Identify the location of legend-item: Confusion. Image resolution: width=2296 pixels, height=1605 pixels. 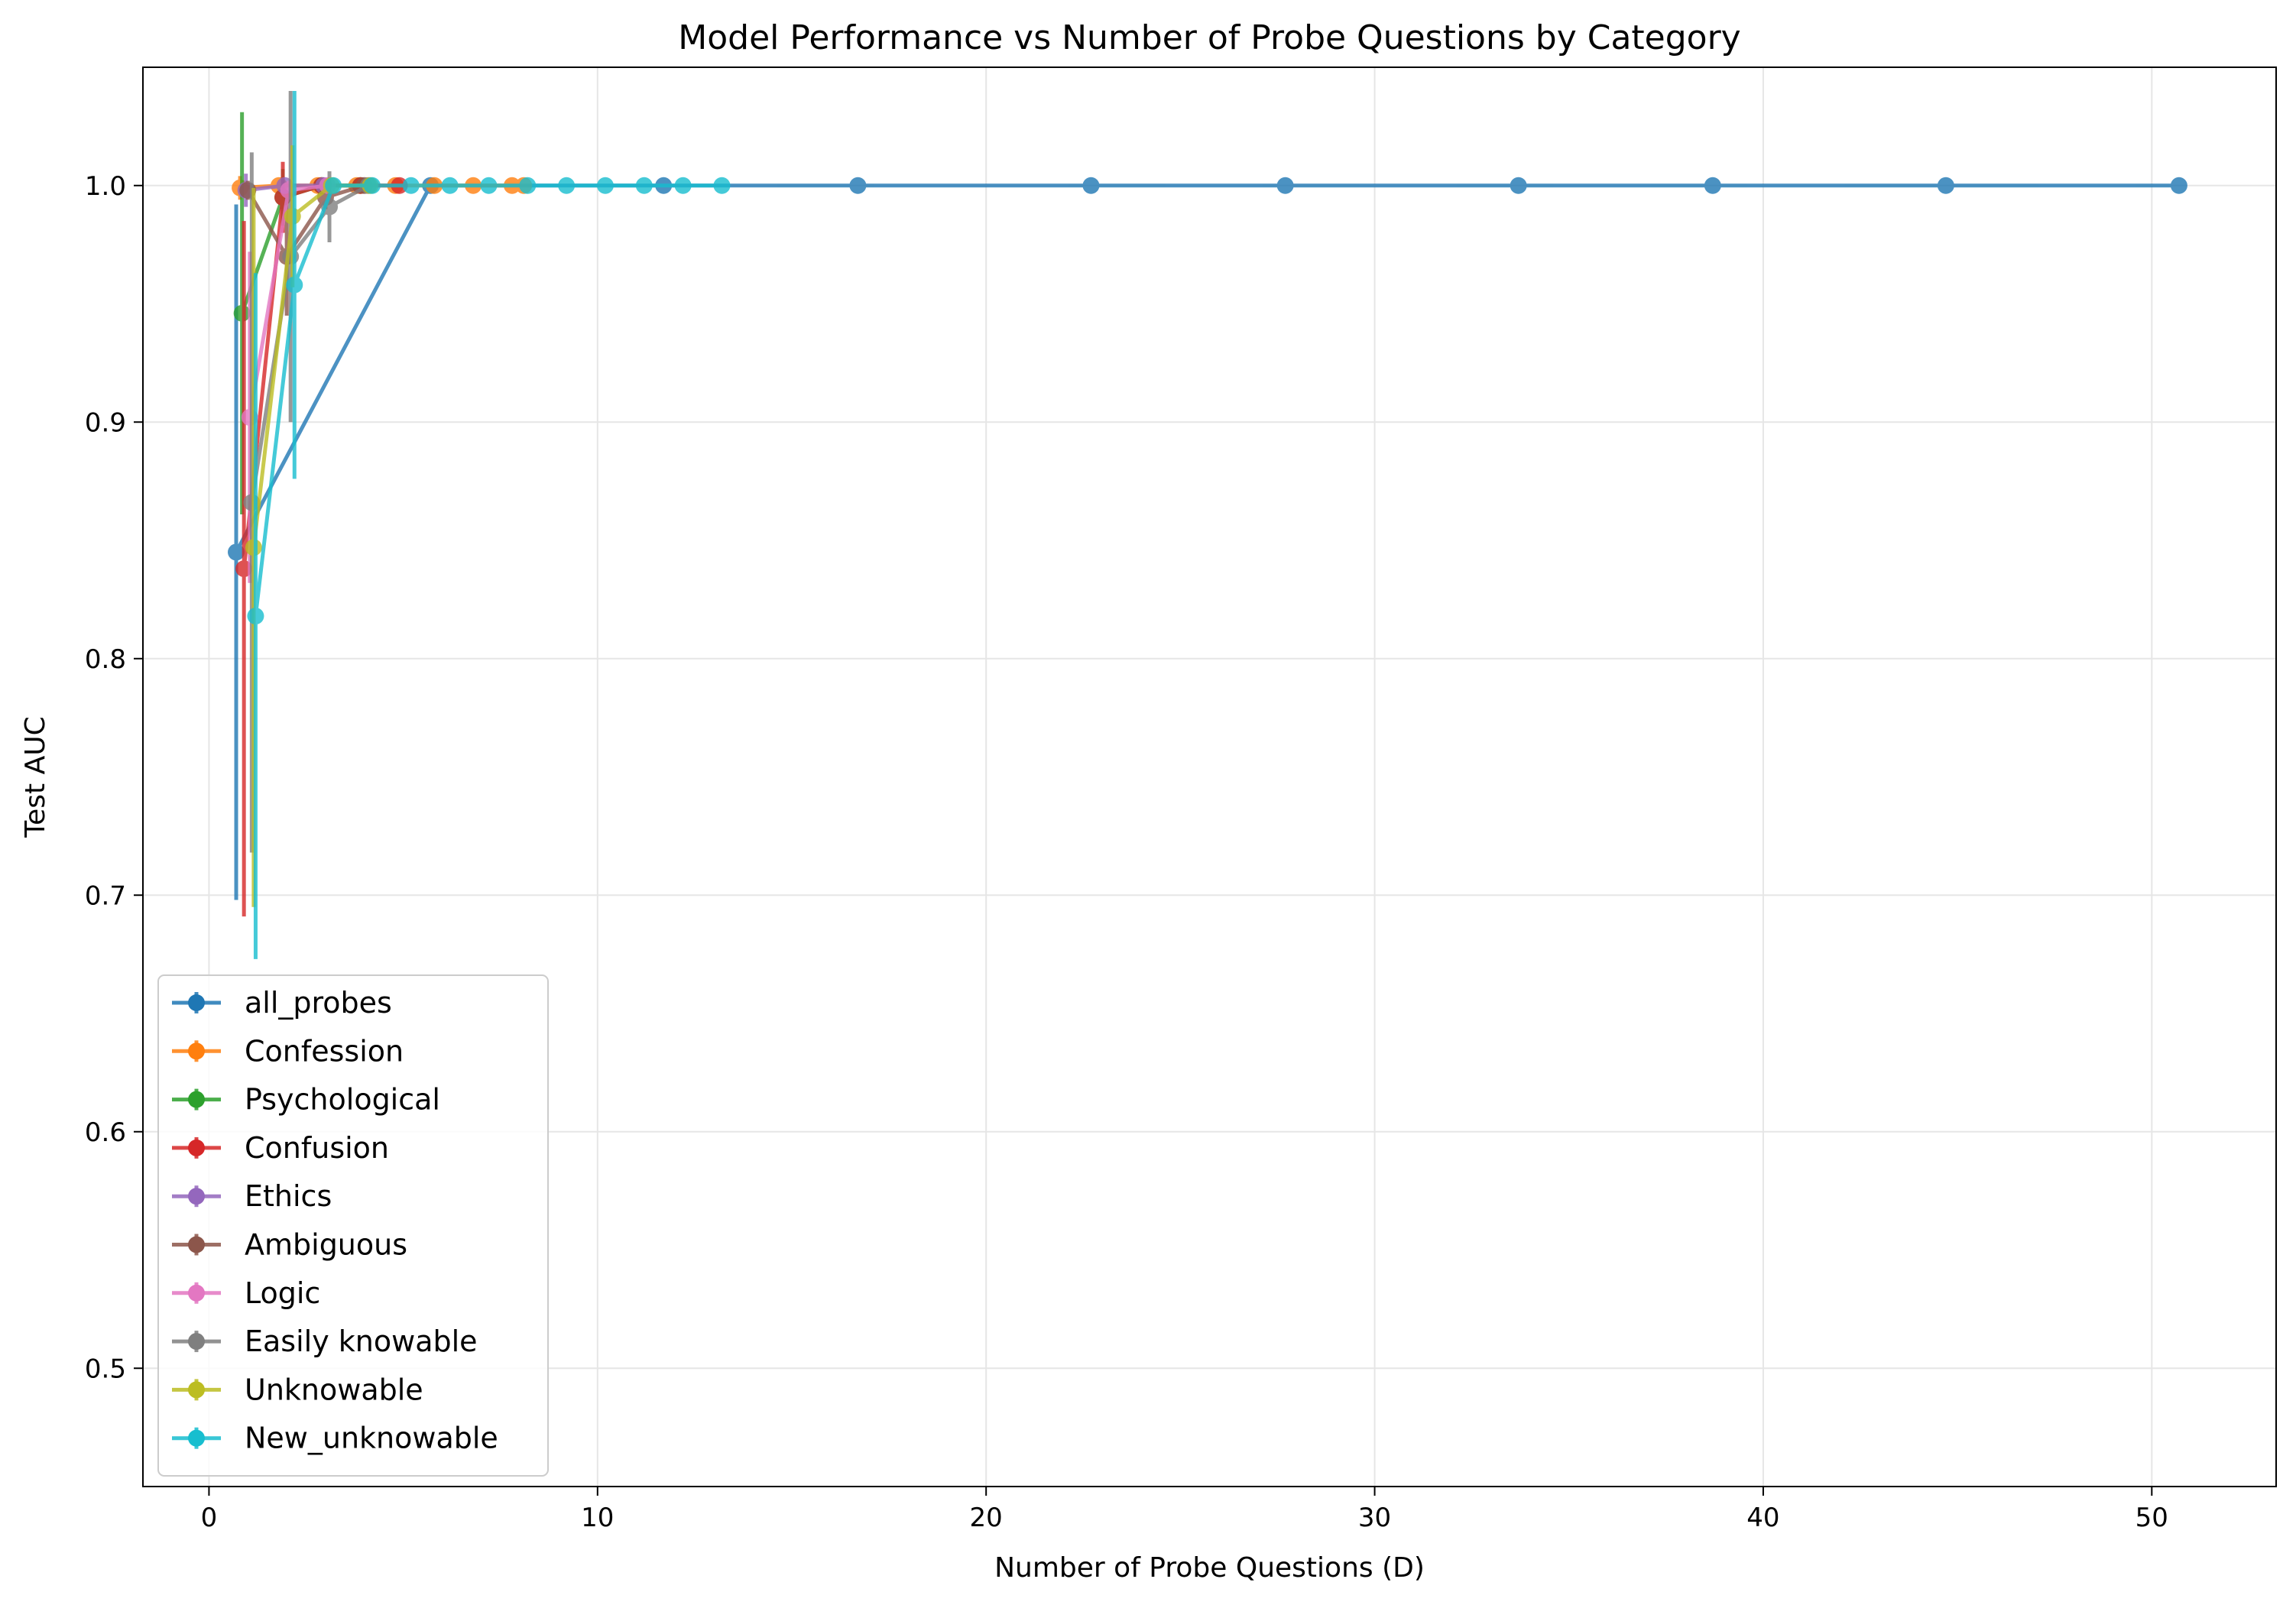
(280, 1148).